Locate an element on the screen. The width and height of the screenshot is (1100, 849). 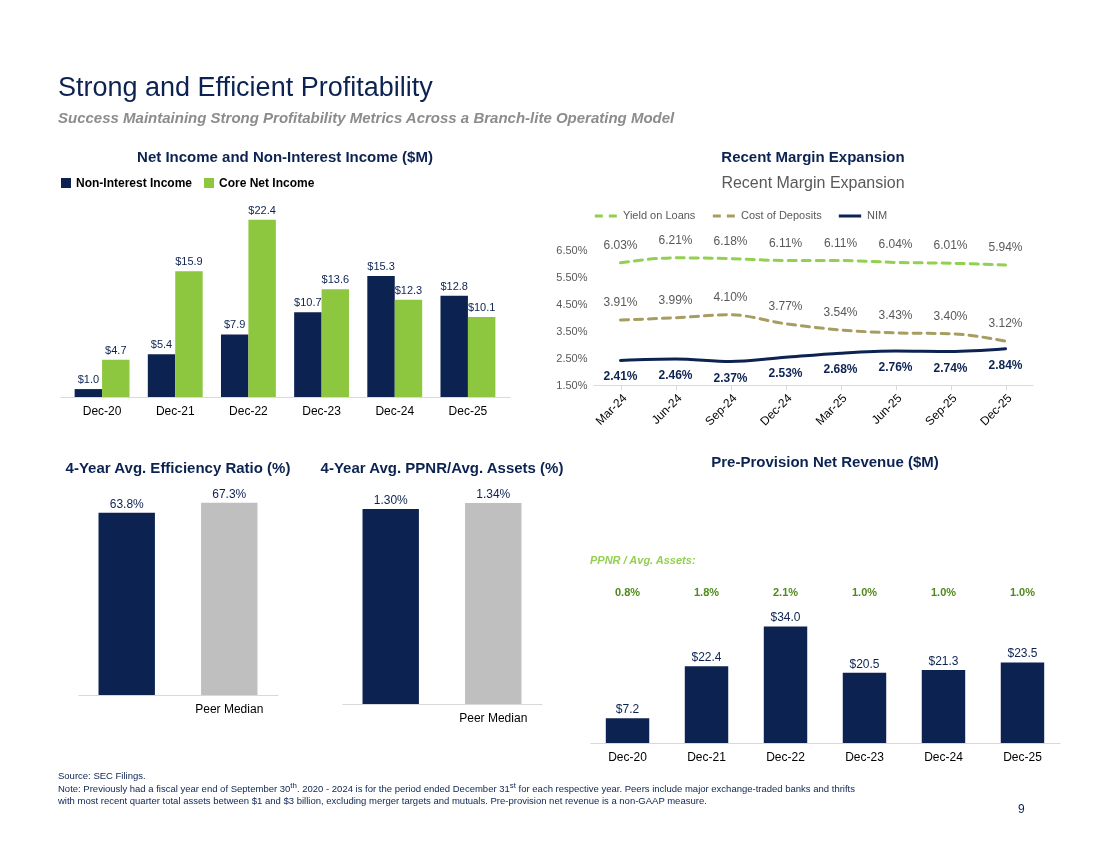
legend-label: Core Net Income is located at coordinates (267, 183).